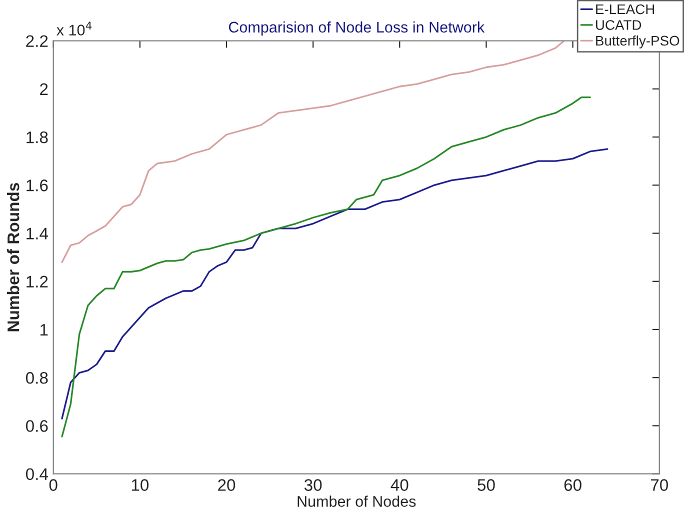  I want to click on legend-label: Butterfly-PSO, so click(638, 41).